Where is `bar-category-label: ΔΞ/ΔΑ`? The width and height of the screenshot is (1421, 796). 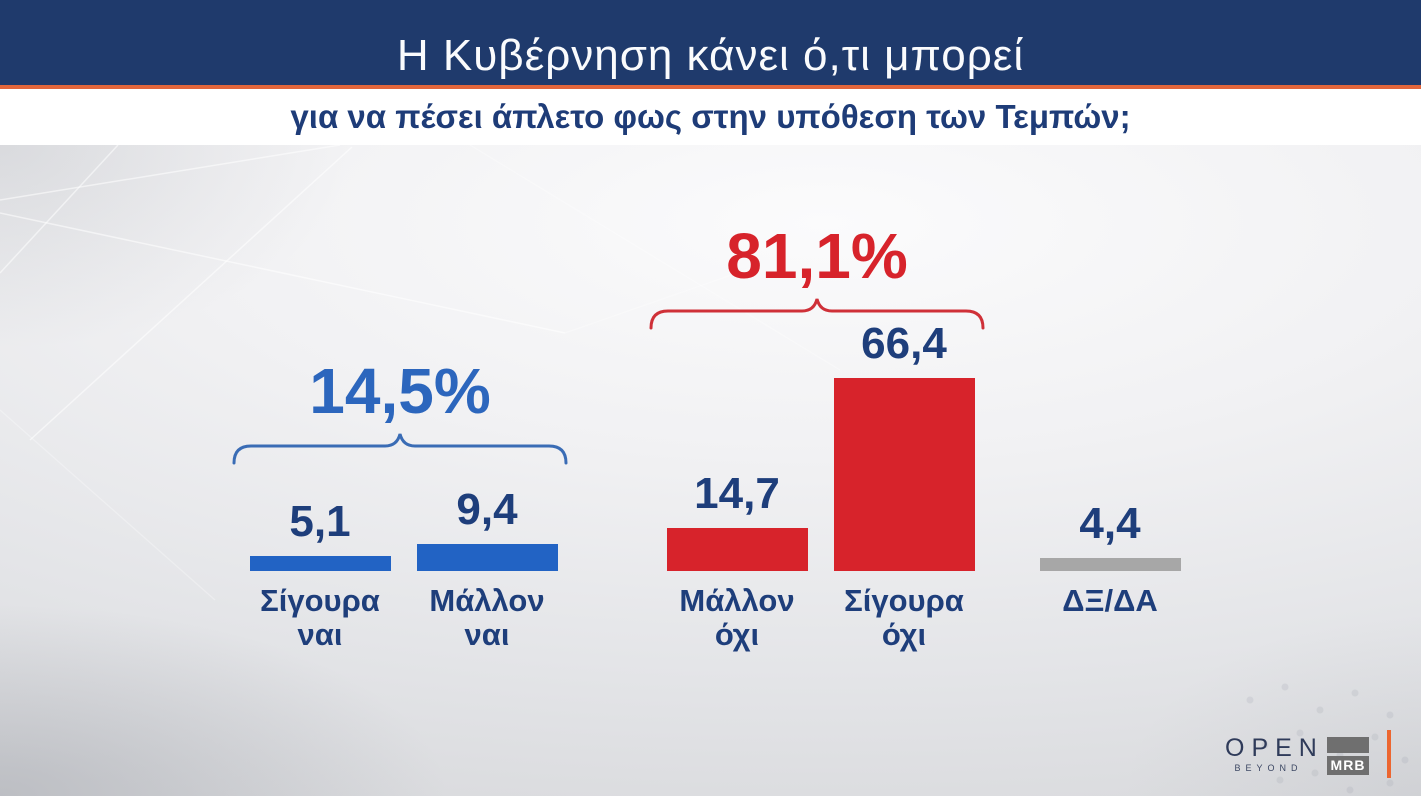
bar-category-label: ΔΞ/ΔΑ is located at coordinates (1110, 600).